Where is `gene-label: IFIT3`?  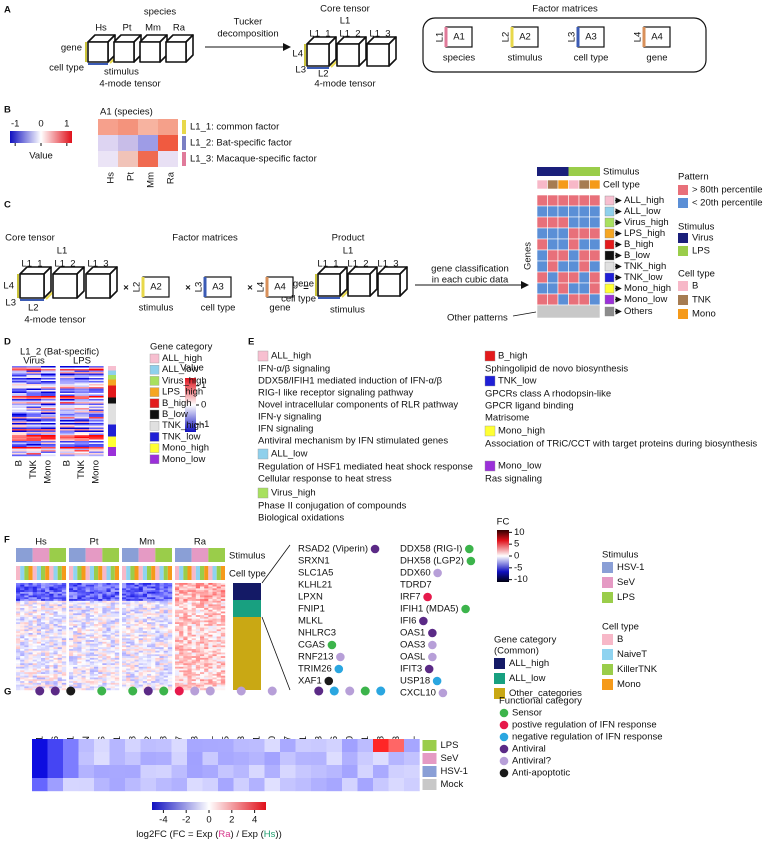 gene-label: IFIT3 is located at coordinates (411, 669).